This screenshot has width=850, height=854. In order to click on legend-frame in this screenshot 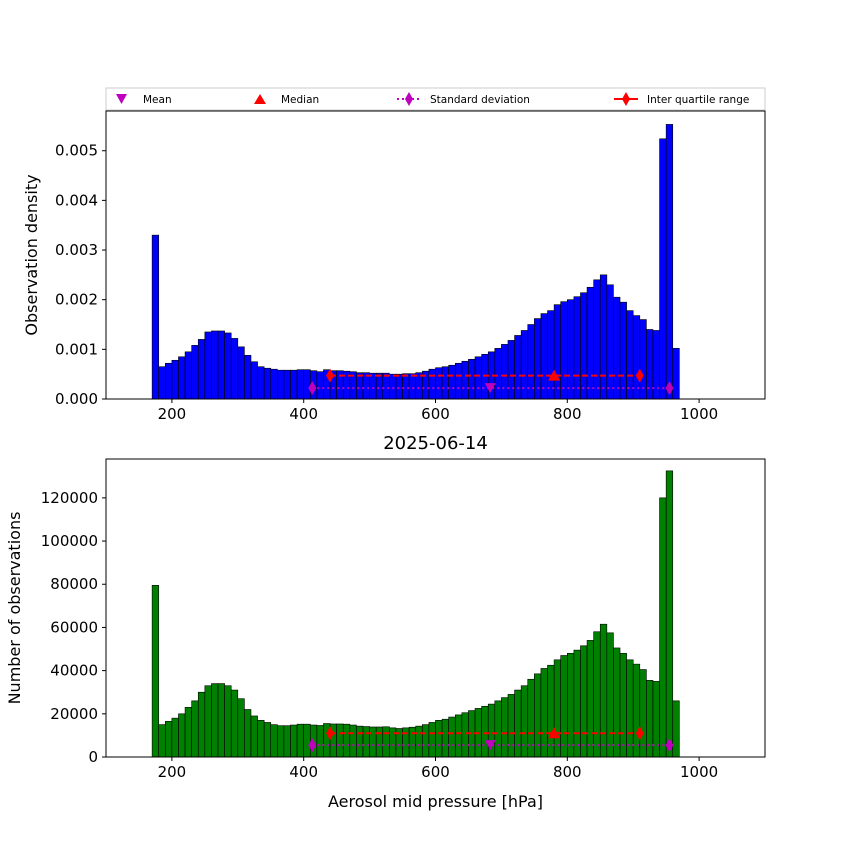, I will do `click(435, 99)`.